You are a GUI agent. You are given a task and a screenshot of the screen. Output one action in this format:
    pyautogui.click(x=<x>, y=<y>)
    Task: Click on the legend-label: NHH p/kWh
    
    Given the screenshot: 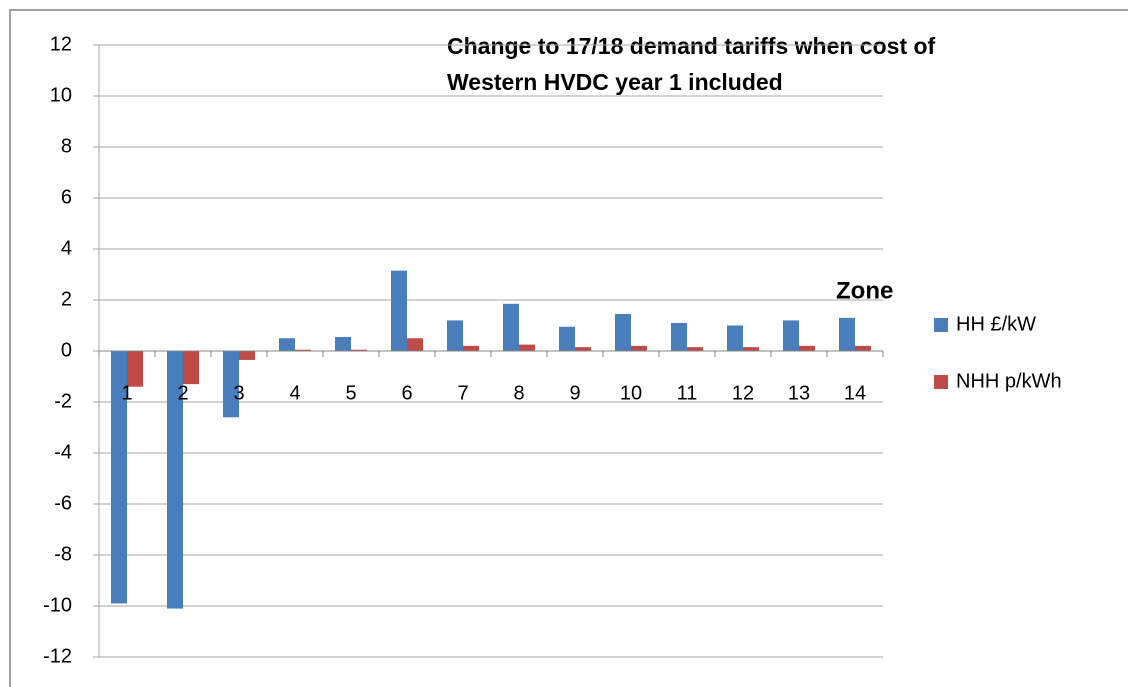 What is the action you would take?
    pyautogui.click(x=1009, y=381)
    